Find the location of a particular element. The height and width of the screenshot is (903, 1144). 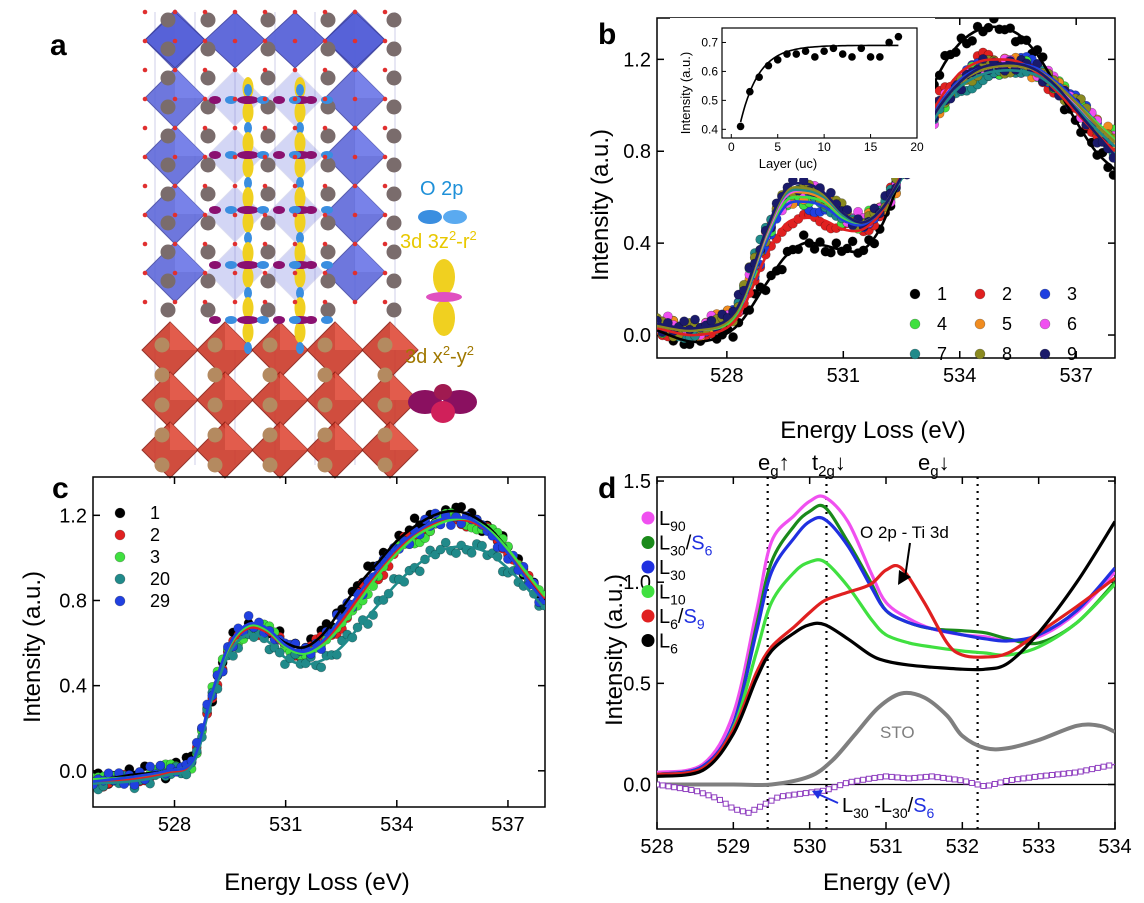

y-tick-label: 0.0 is located at coordinates (637, 336).